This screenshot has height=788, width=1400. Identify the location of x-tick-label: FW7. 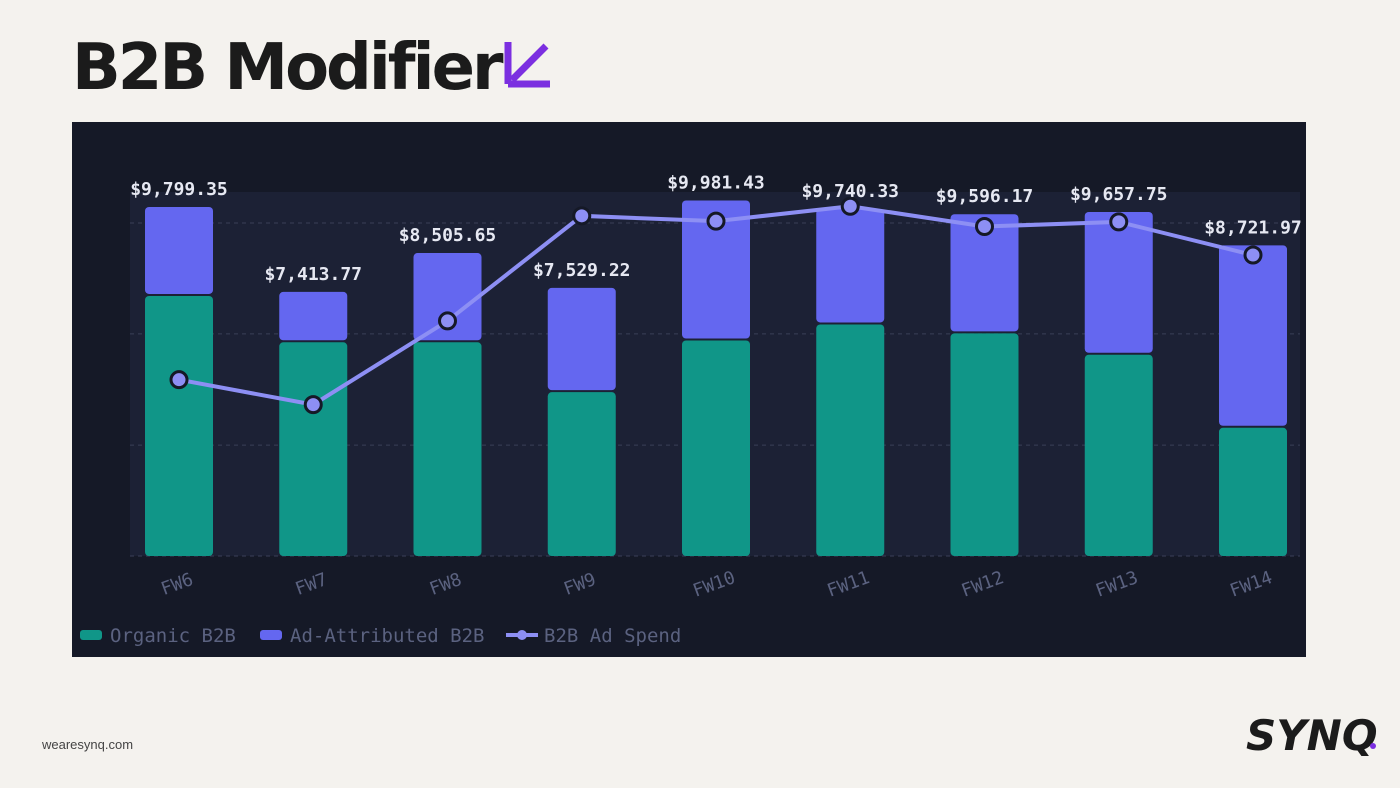
(312, 584).